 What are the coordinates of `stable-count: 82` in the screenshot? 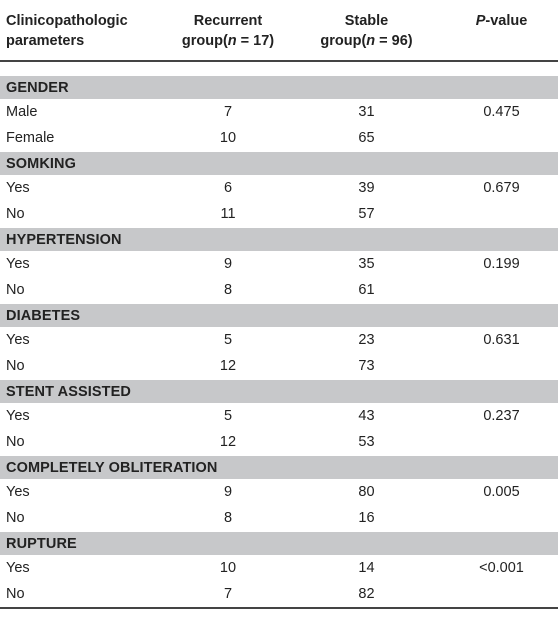 It's located at (366, 595).